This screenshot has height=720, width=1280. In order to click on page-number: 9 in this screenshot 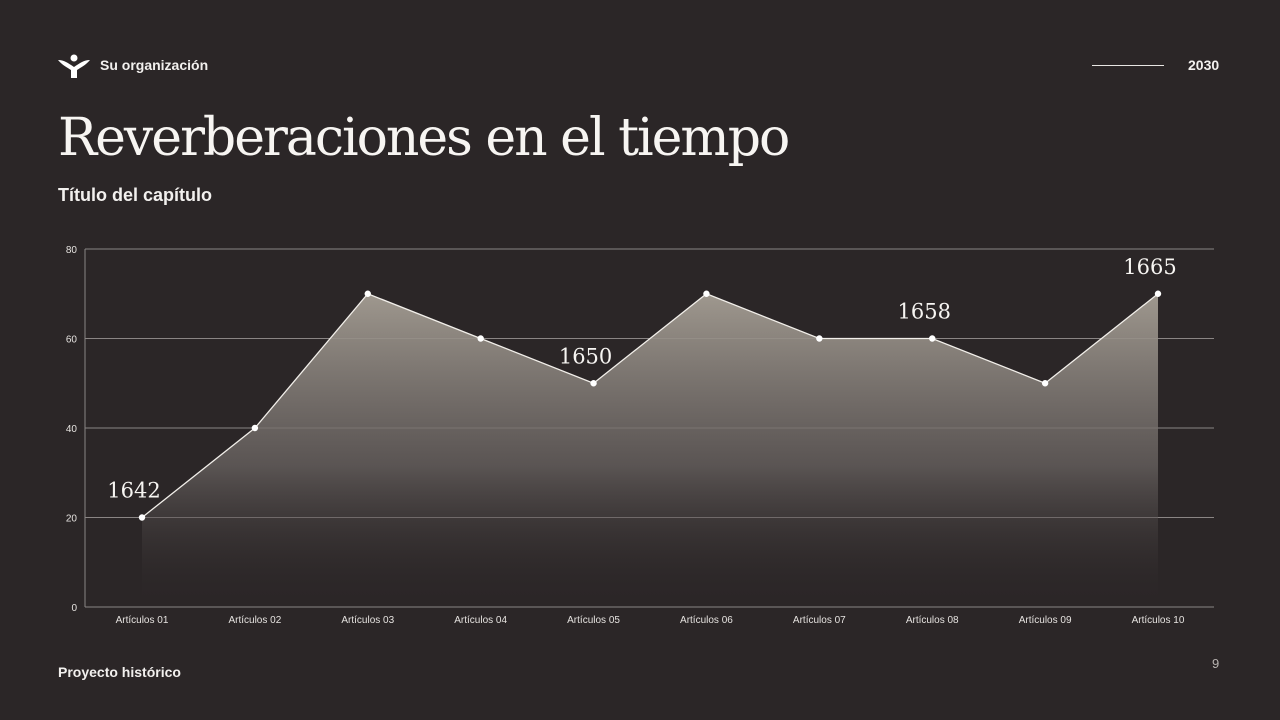, I will do `click(1216, 663)`.